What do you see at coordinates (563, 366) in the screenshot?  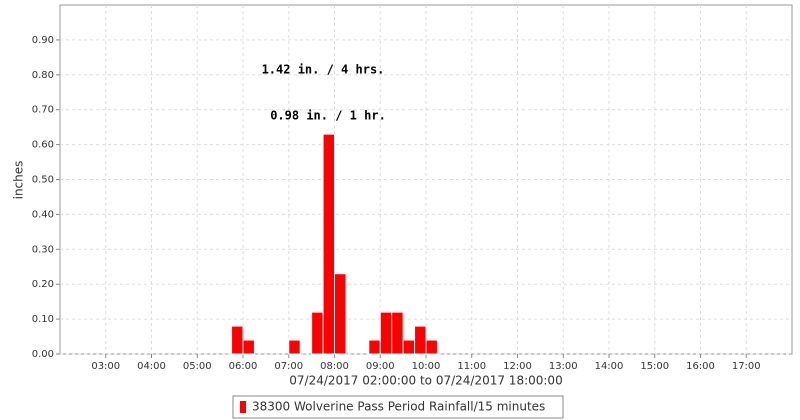 I see `x-tick-label: 13:00` at bounding box center [563, 366].